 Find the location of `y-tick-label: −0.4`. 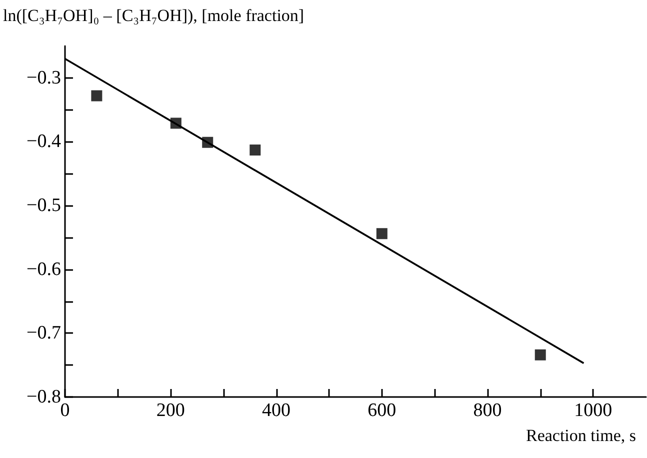

y-tick-label: −0.4 is located at coordinates (44, 141).